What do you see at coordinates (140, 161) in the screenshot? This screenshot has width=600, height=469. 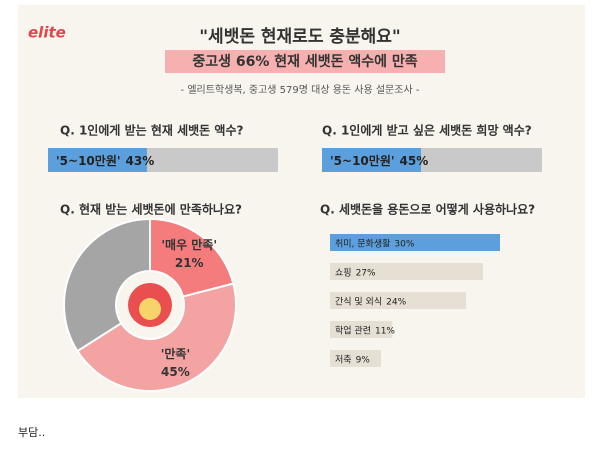 I see `value-label: 43%` at bounding box center [140, 161].